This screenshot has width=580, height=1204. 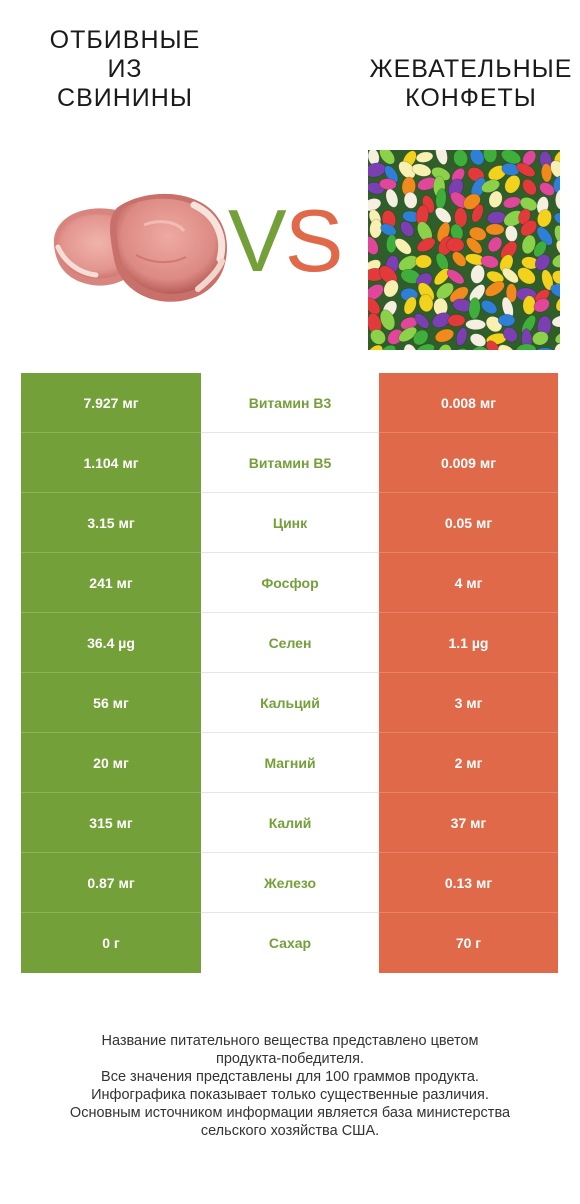 I want to click on right-value: 3 мг, so click(x=468, y=703).